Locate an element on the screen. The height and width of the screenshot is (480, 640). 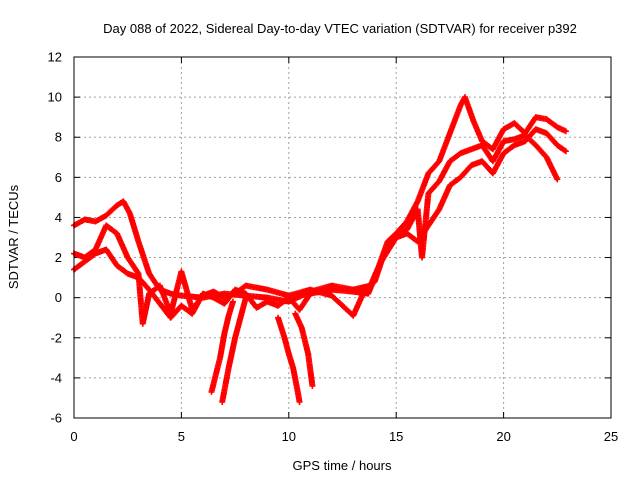
y-tick-label: 0 is located at coordinates (58, 297).